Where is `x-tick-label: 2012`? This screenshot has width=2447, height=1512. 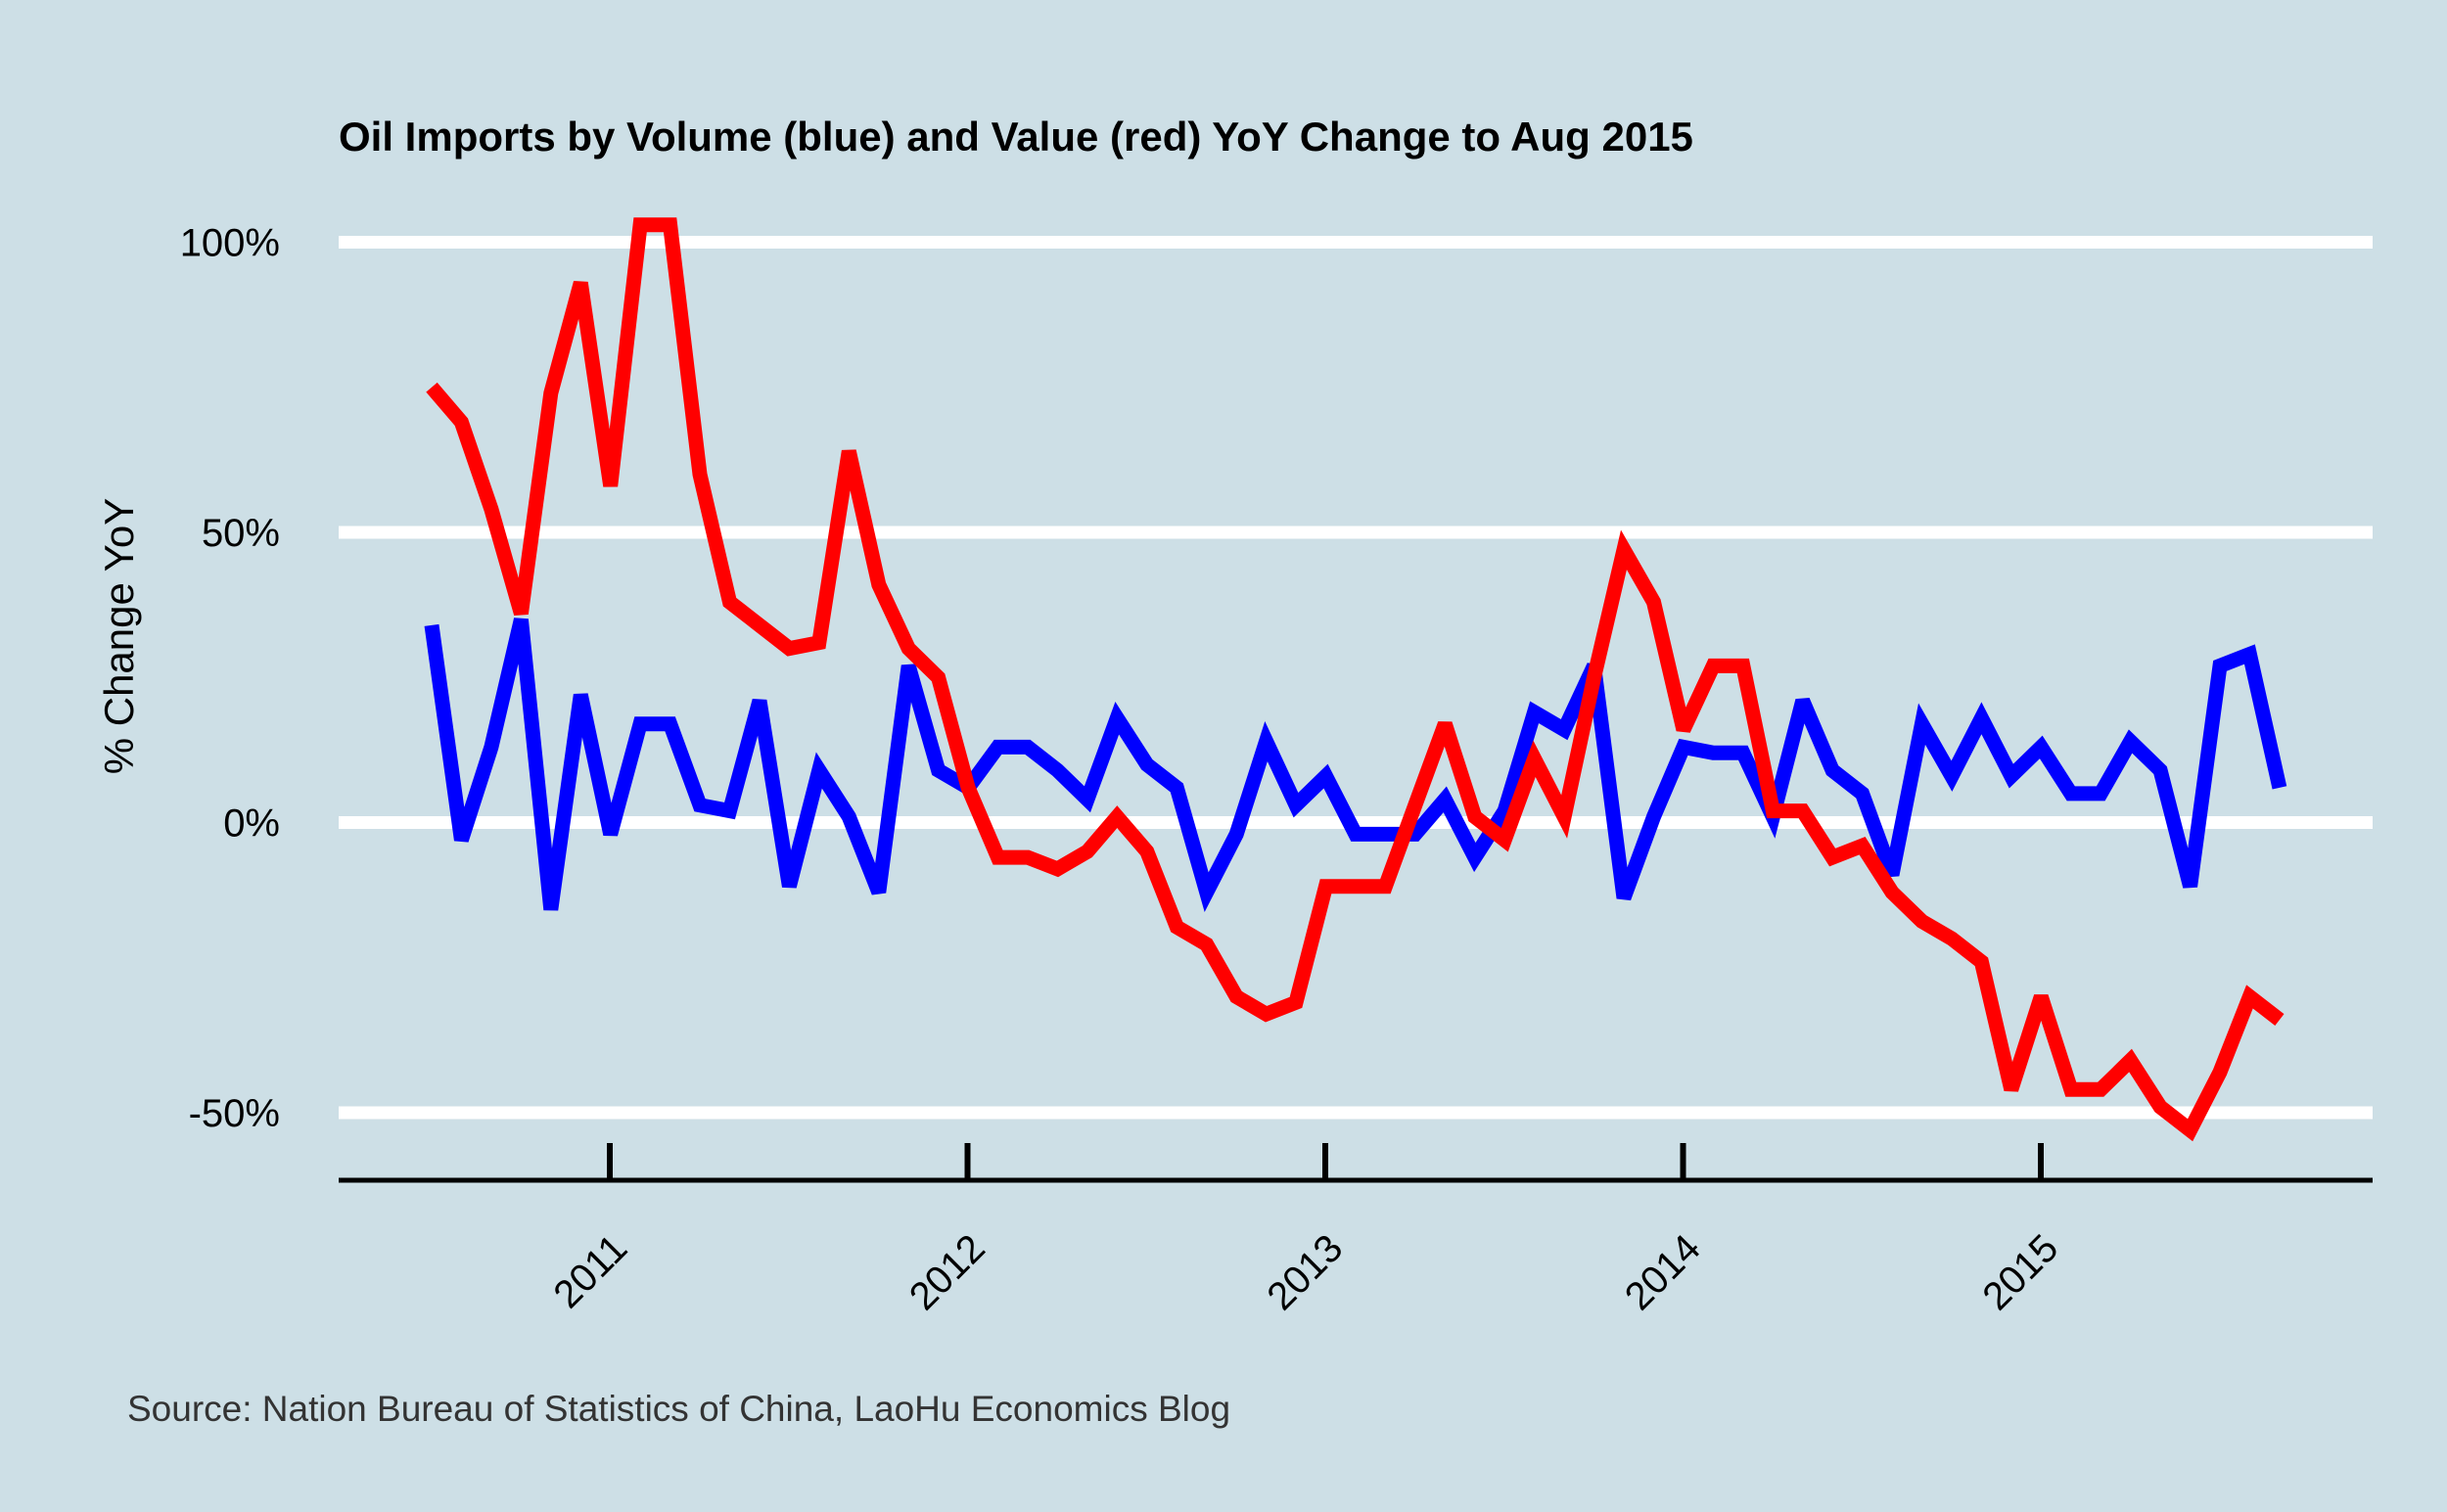 x-tick-label: 2012 is located at coordinates (947, 1272).